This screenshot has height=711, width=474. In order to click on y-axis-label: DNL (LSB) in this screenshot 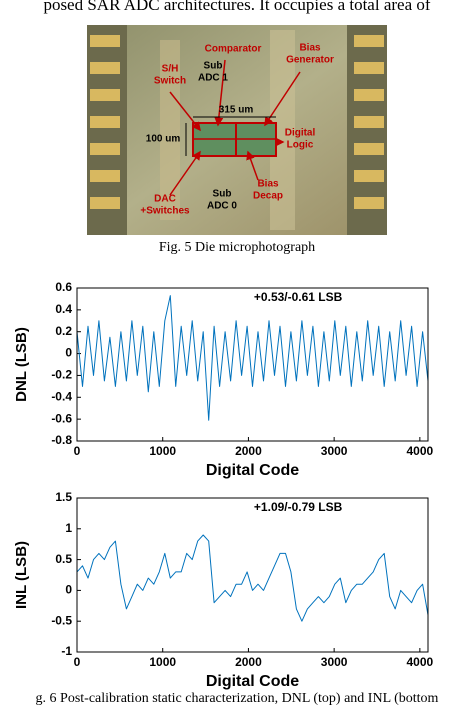, I will do `click(21, 364)`.